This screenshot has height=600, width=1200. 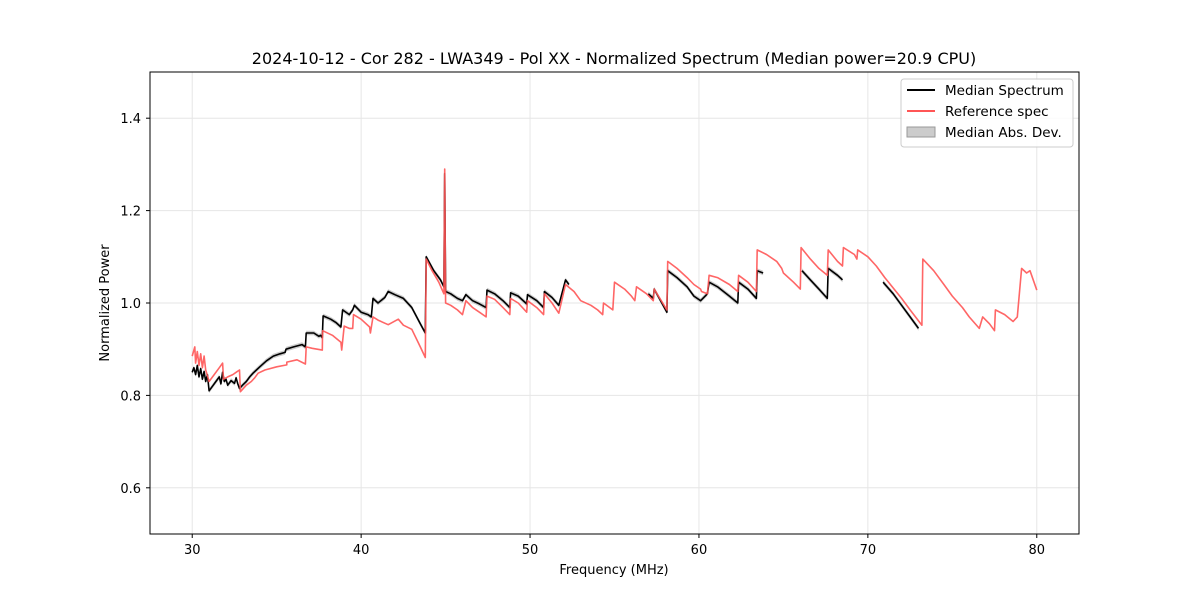 I want to click on y-tick-label: 0.8, so click(x=130, y=396).